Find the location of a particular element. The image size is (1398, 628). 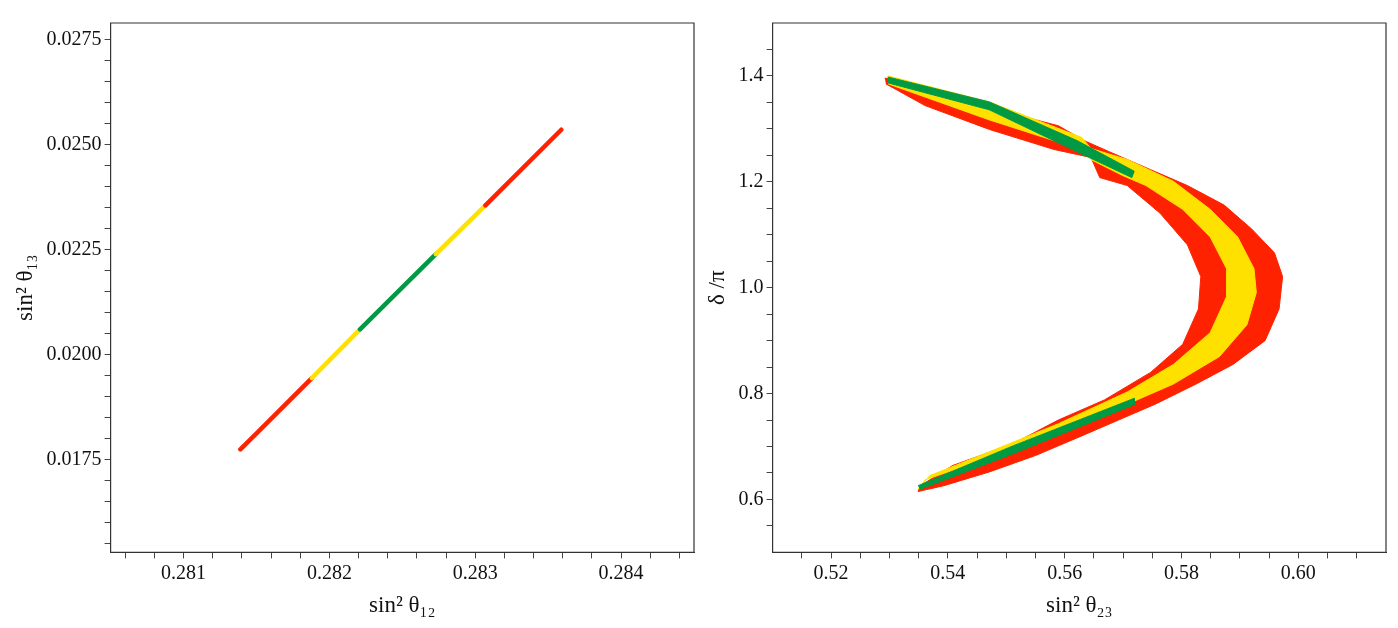

x-tick-label: 0.282 is located at coordinates (329, 571).